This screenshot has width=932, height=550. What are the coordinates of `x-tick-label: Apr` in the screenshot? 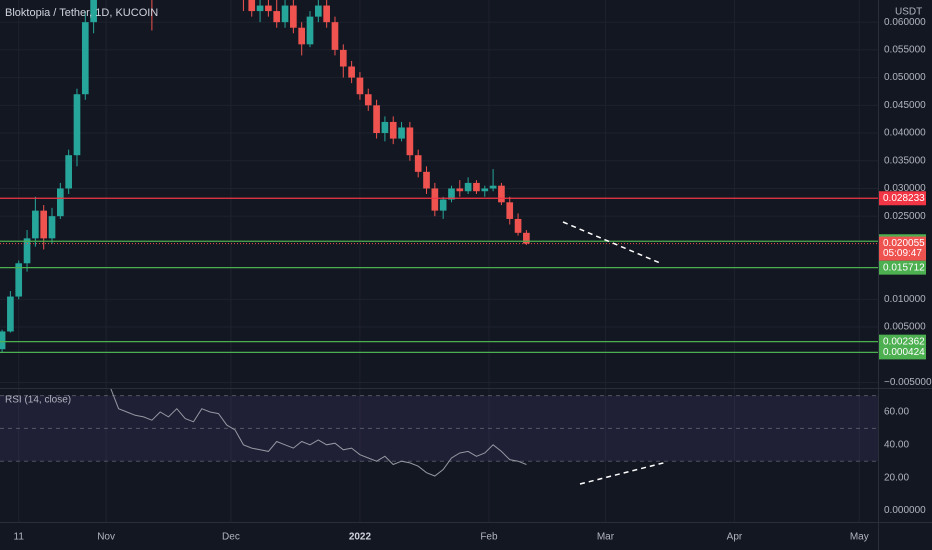 It's located at (735, 537).